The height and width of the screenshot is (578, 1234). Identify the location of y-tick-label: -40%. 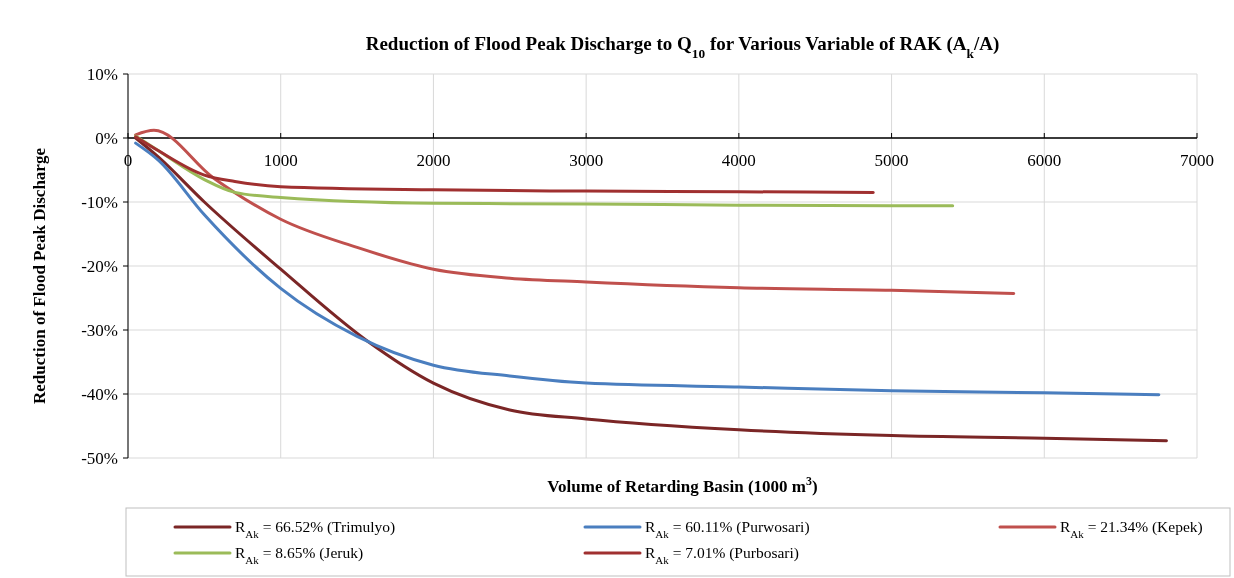
(99, 394).